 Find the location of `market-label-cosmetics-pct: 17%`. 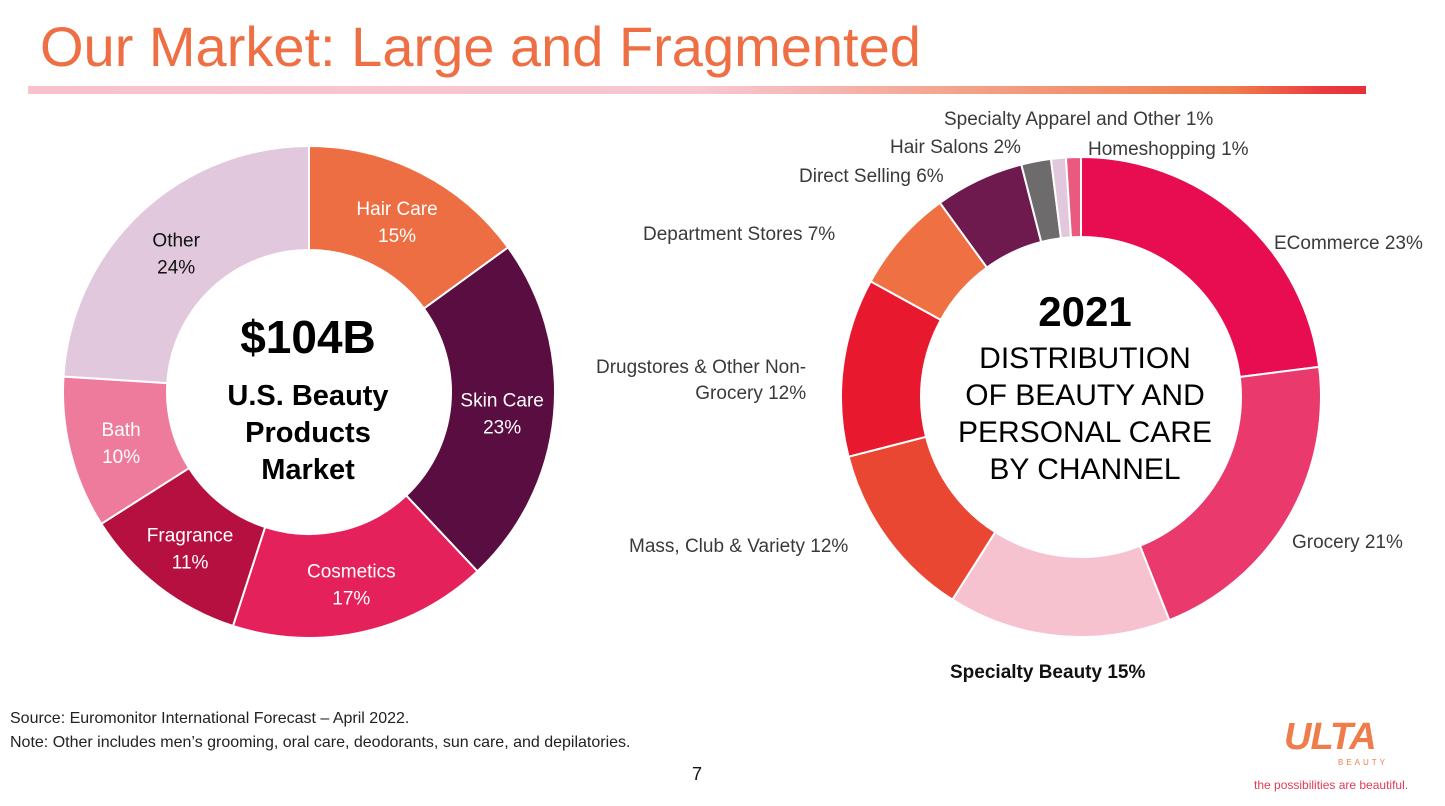

market-label-cosmetics-pct: 17% is located at coordinates (351, 598).